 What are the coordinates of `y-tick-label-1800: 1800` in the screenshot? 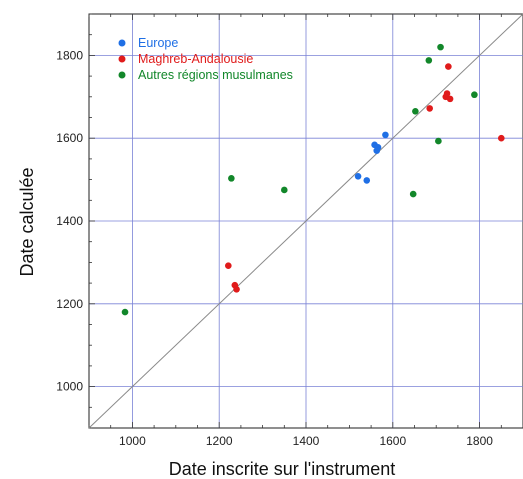 It's located at (69, 55).